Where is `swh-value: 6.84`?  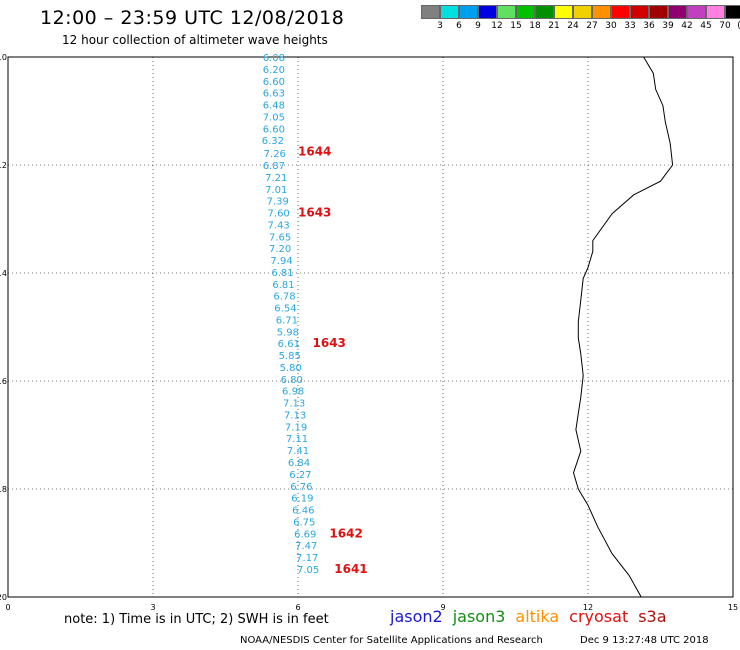 swh-value: 6.84 is located at coordinates (299, 463).